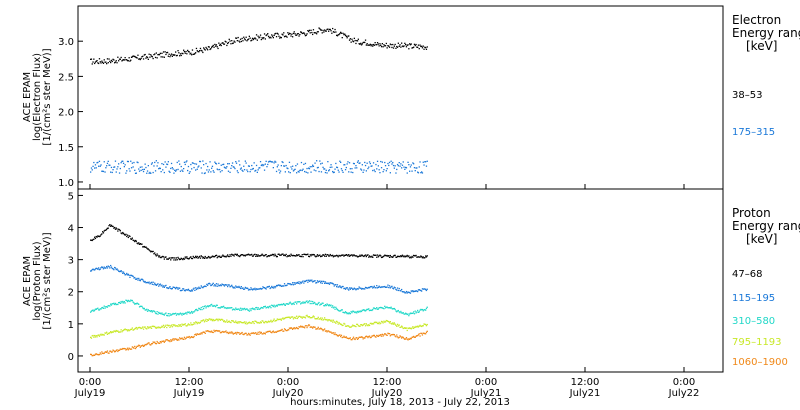  I want to click on x-tick-date-label: July21, so click(585, 393).